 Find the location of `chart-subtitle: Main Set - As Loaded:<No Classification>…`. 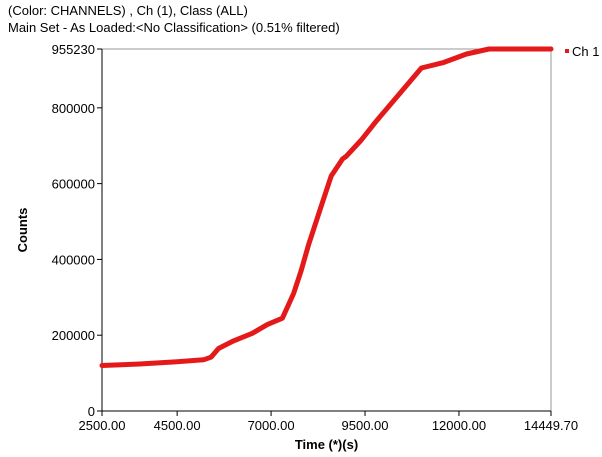

chart-subtitle: Main Set - As Loaded:<No Classification>… is located at coordinates (174, 27).